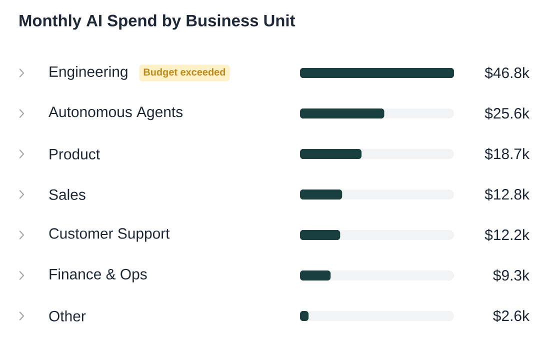 The width and height of the screenshot is (552, 349). What do you see at coordinates (115, 113) in the screenshot?
I see `y-tick-label: Autonomous Agents` at bounding box center [115, 113].